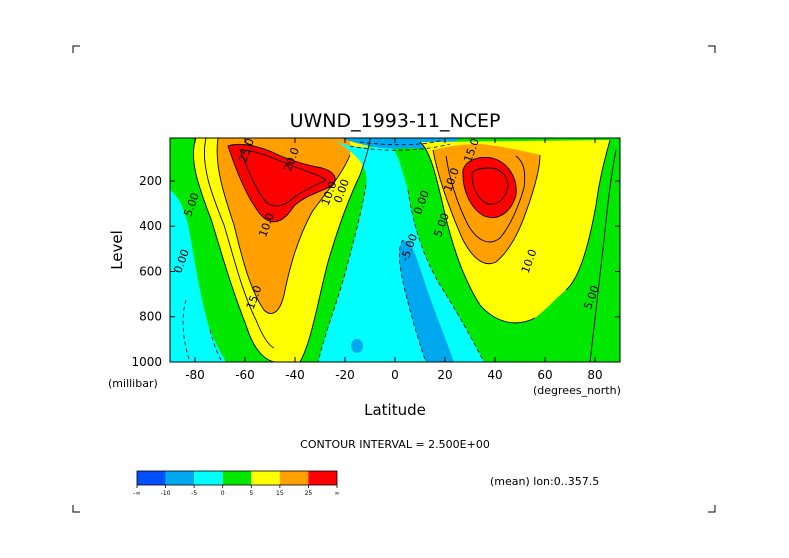  Describe the element at coordinates (494, 375) in the screenshot. I see `x-tick-label: 40` at that location.